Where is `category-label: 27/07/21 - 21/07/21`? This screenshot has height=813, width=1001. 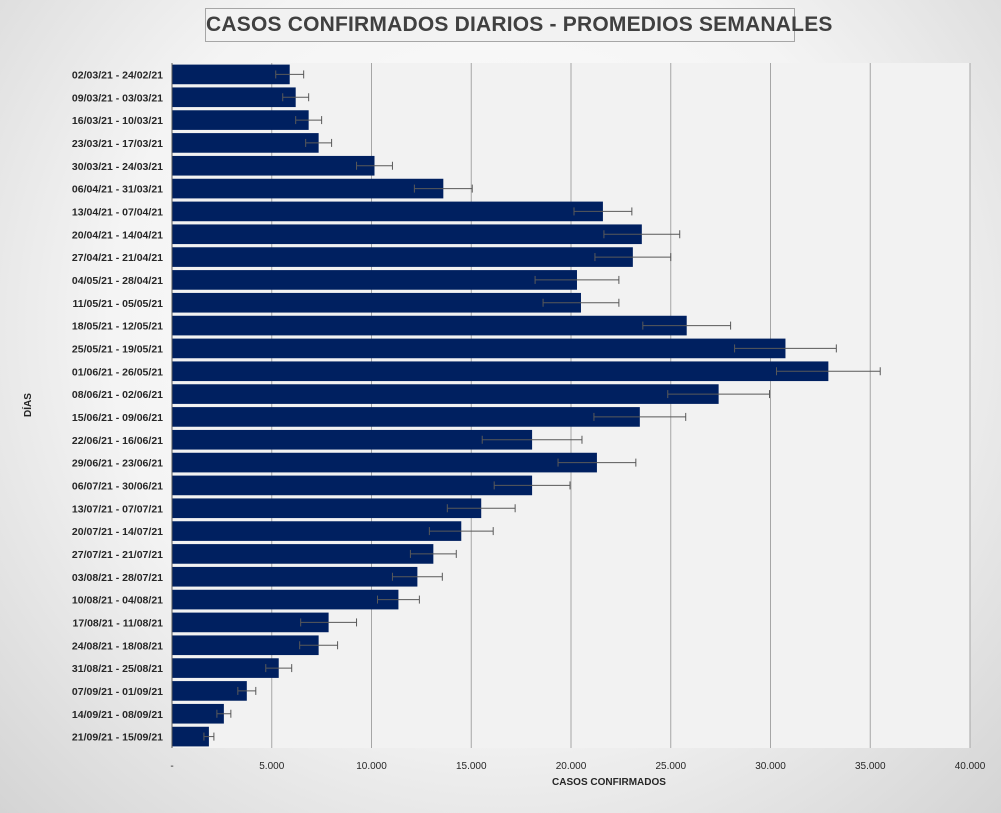
category-label: 27/07/21 - 21/07/21 is located at coordinates (117, 555).